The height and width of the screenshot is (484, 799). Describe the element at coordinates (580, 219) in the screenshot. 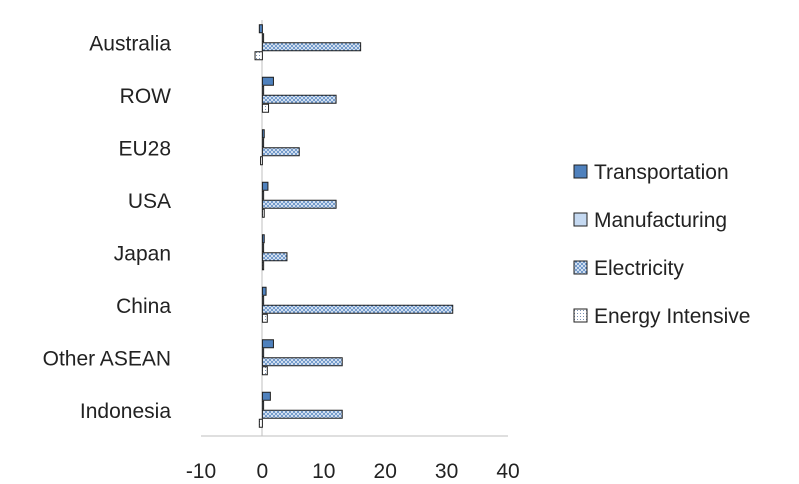

I see `legend-swatch-manufacturing` at that location.